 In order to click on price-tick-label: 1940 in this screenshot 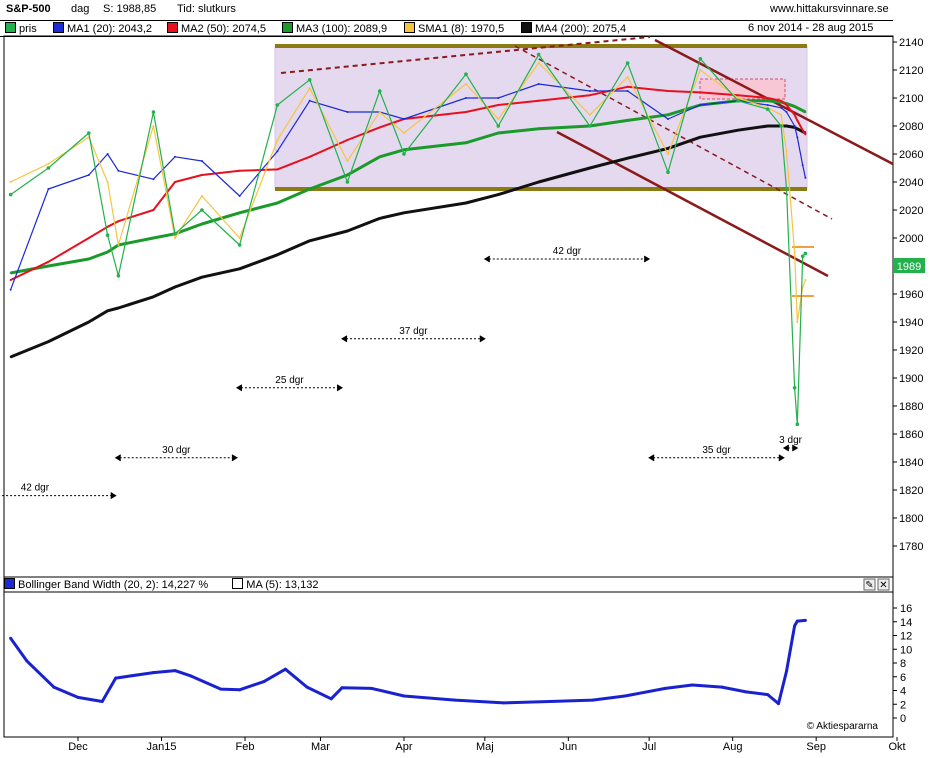, I will do `click(911, 323)`.